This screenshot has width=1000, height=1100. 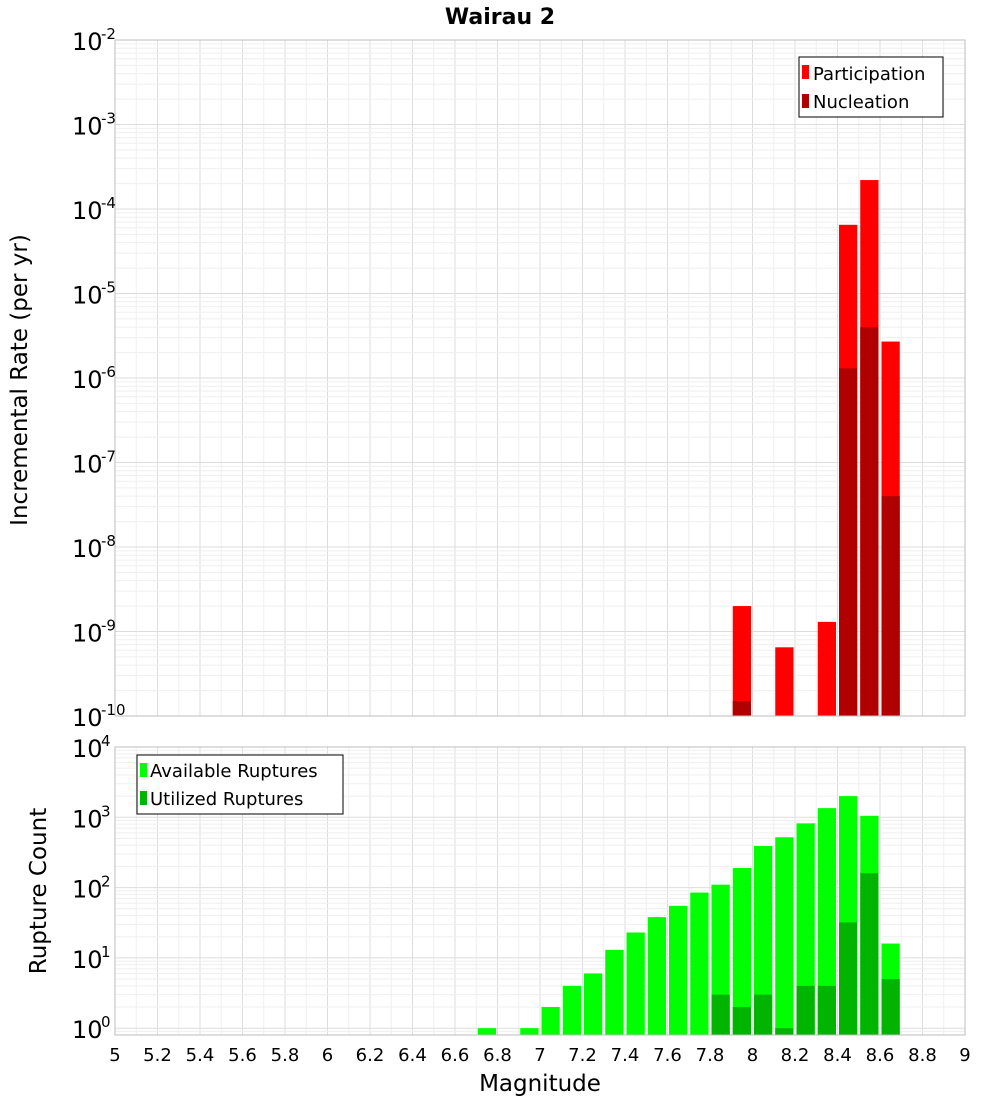 What do you see at coordinates (837, 1055) in the screenshot?
I see `x-tick-label: 8.4` at bounding box center [837, 1055].